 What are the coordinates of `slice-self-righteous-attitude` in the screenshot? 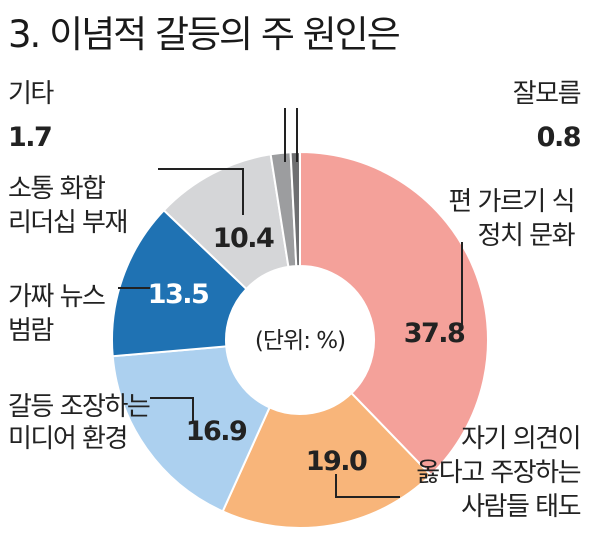 It's located at (327, 460).